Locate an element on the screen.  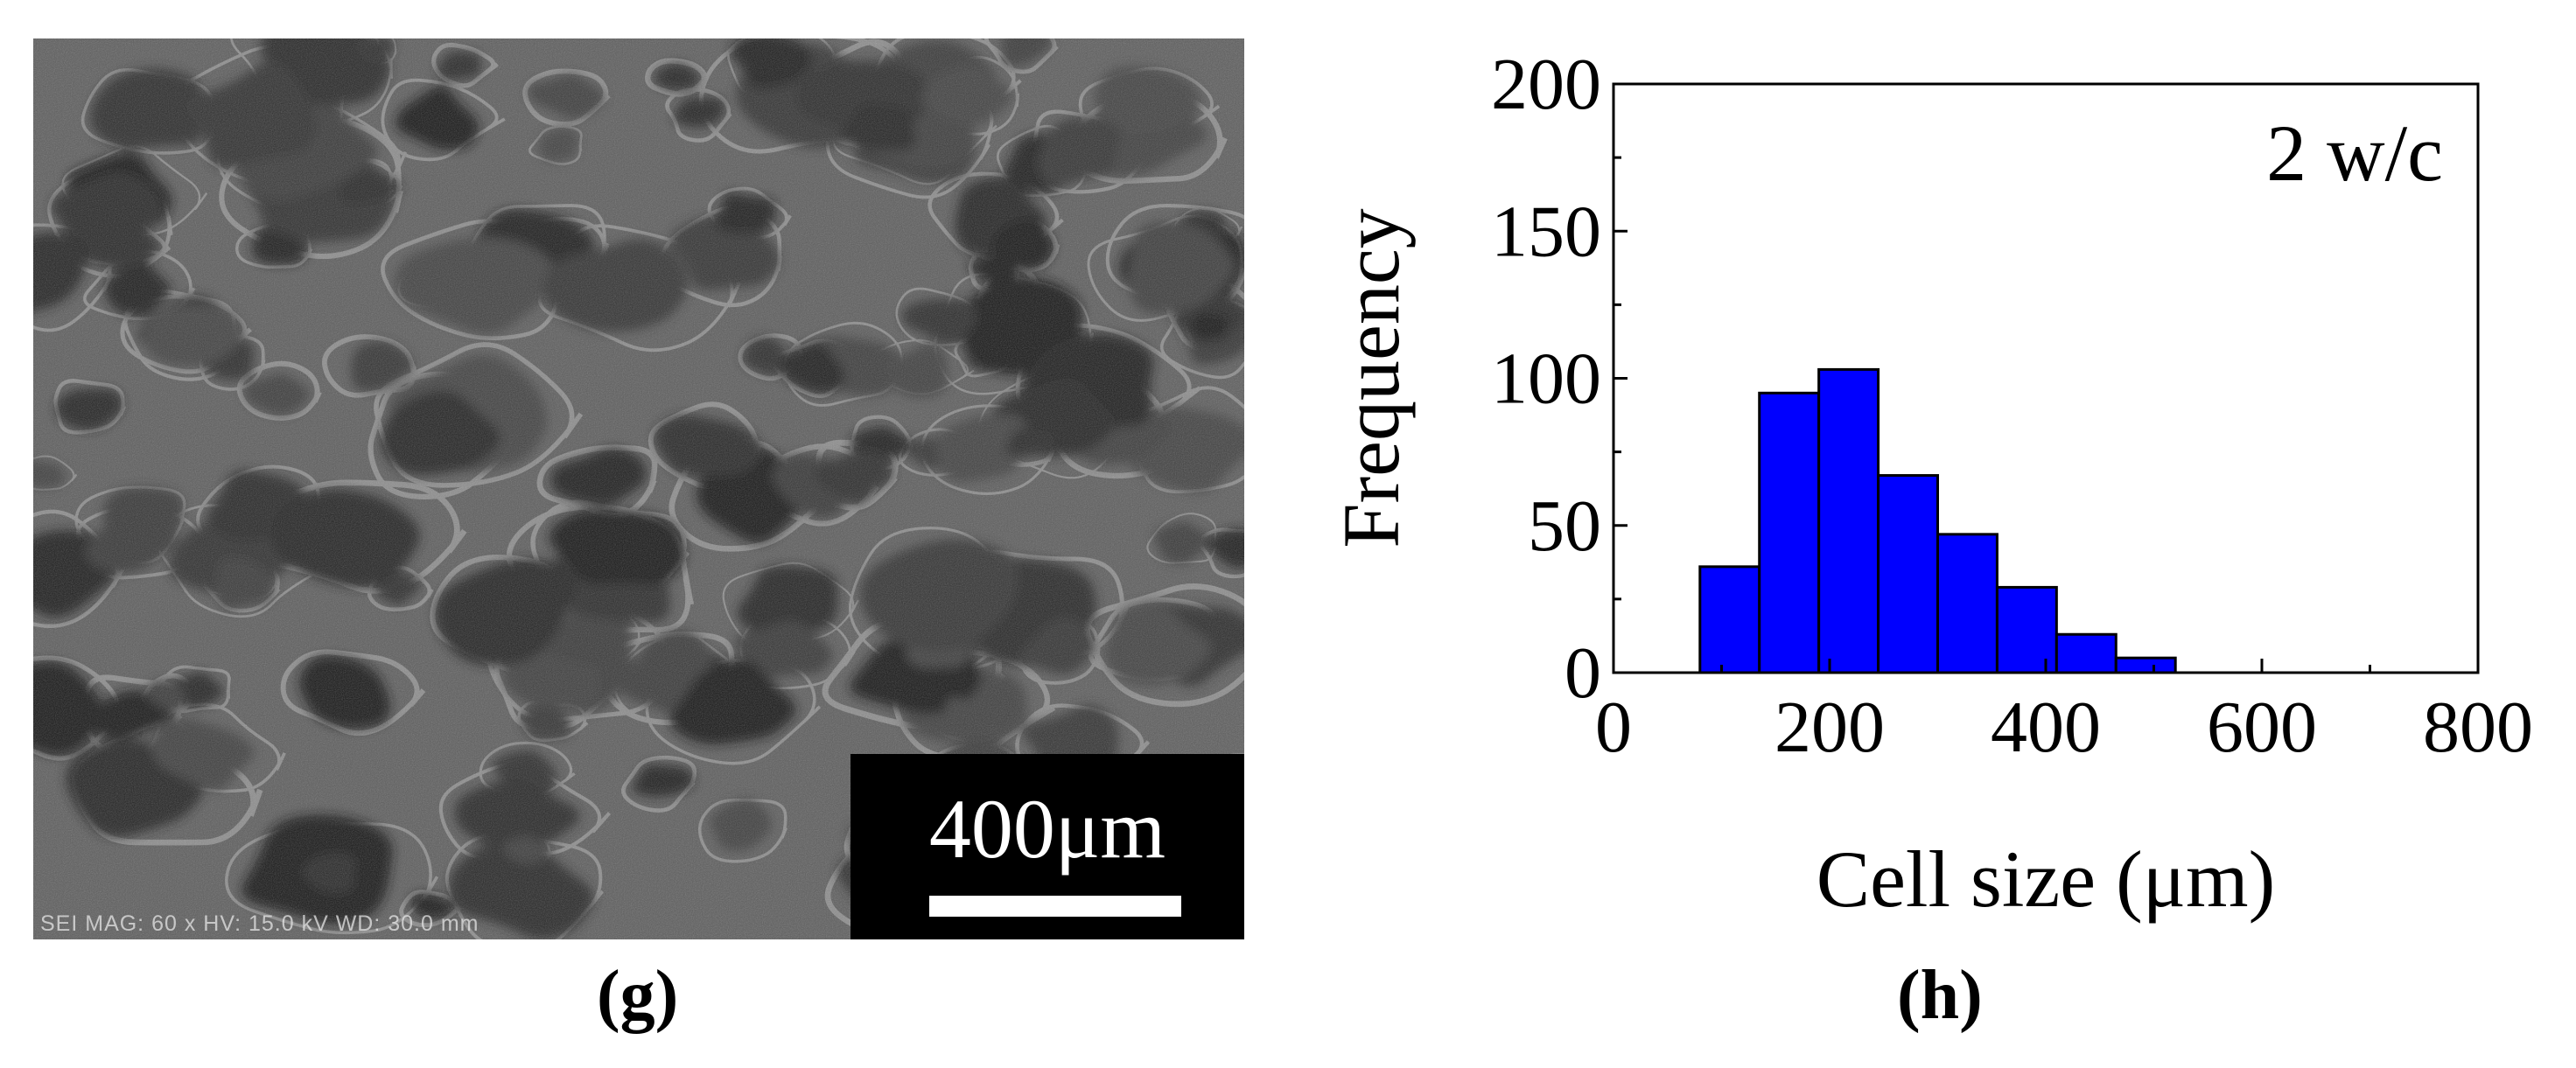
y-tick-label-50: 50 is located at coordinates (1564, 526).